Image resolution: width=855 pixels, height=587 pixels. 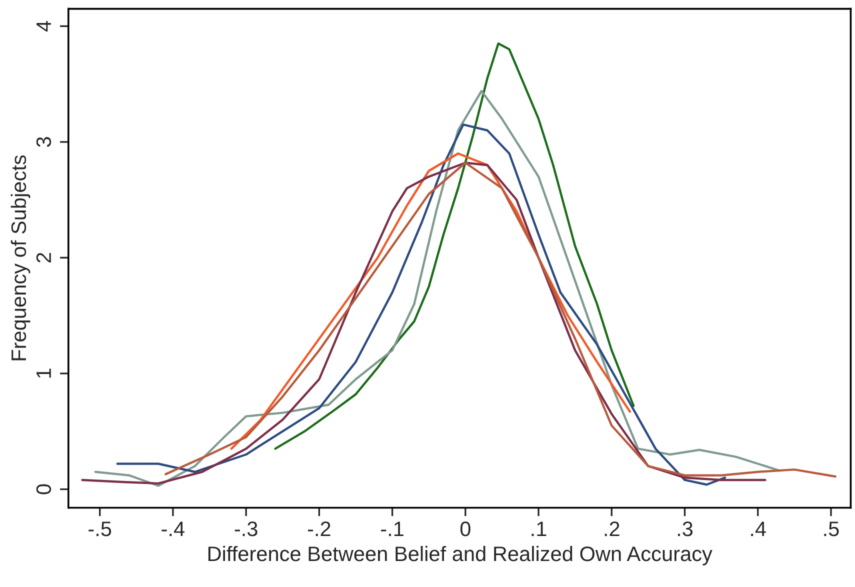 What do you see at coordinates (612, 529) in the screenshot?
I see `x-tick-label: .2` at bounding box center [612, 529].